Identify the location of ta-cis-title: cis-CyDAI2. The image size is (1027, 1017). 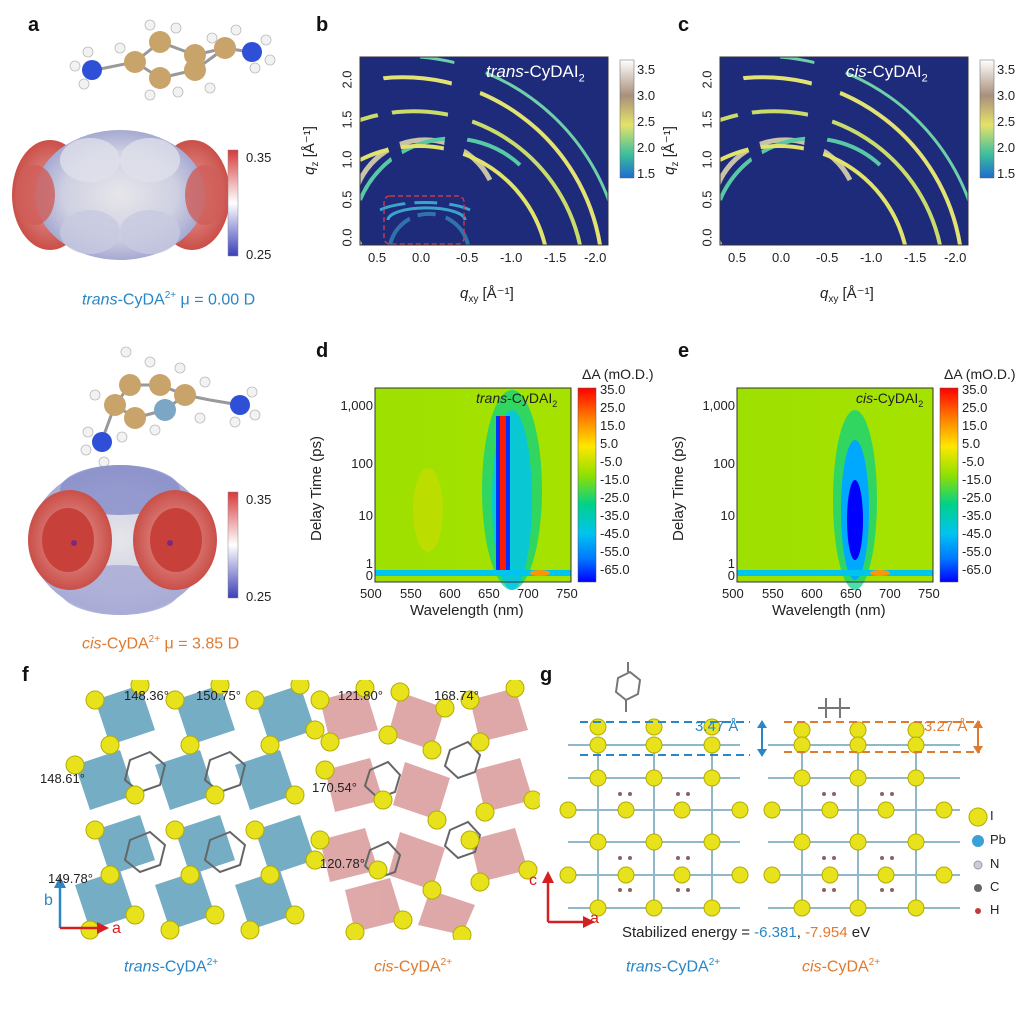
(890, 399).